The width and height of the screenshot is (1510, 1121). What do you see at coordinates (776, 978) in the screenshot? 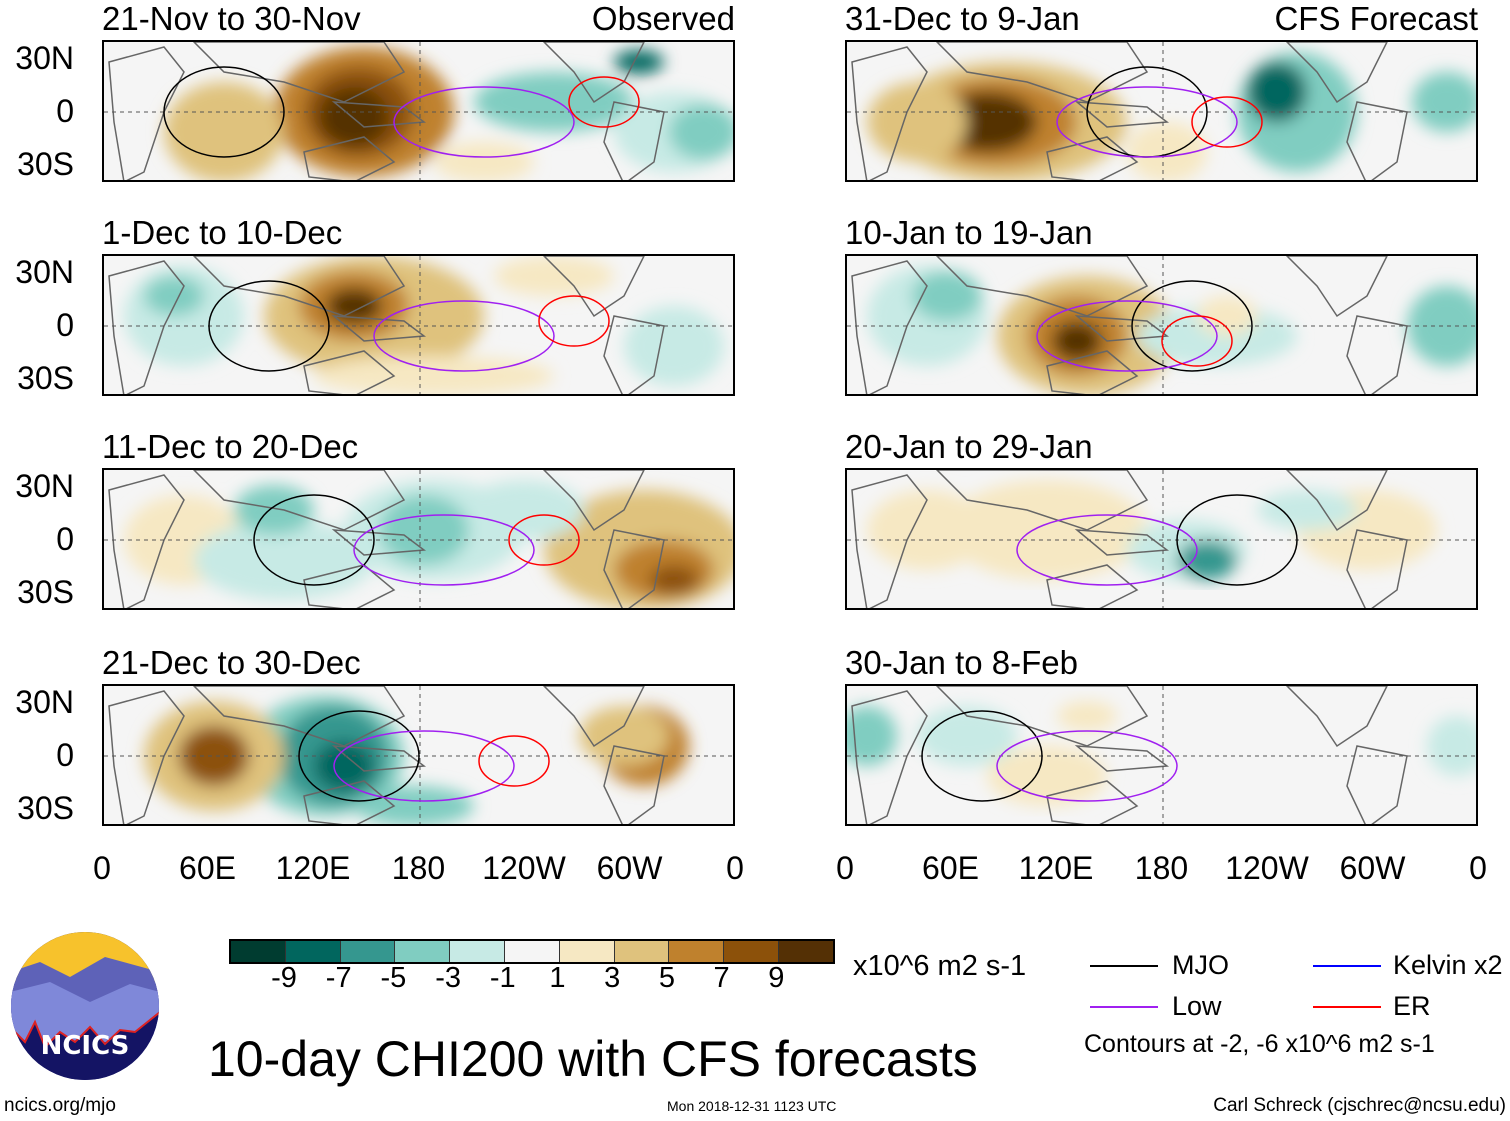
I see `colorbar-label: 9` at bounding box center [776, 978].